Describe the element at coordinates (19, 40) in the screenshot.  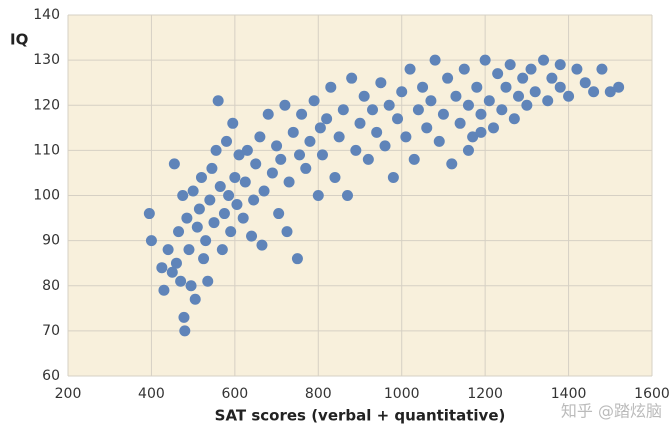
I see `y-axis-label: IQ` at that location.